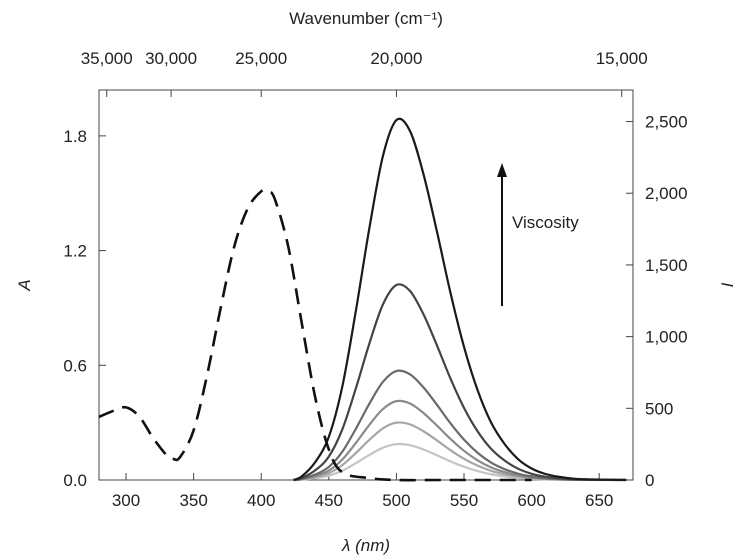  What do you see at coordinates (649, 480) in the screenshot?
I see `y-right-tick-label: 0` at bounding box center [649, 480].